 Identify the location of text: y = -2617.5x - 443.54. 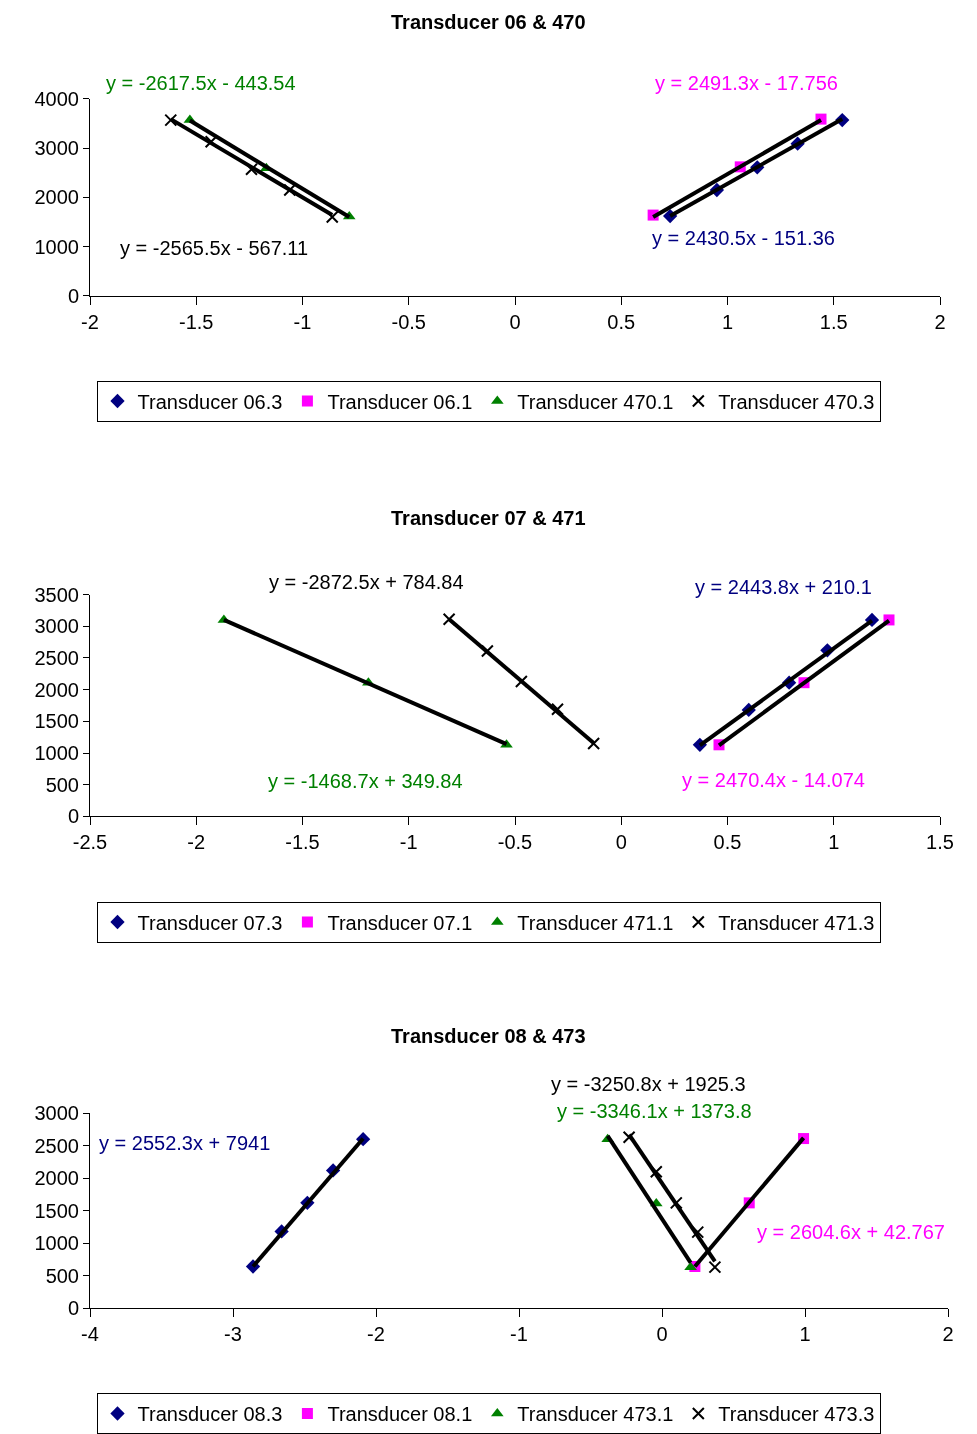
(201, 83).